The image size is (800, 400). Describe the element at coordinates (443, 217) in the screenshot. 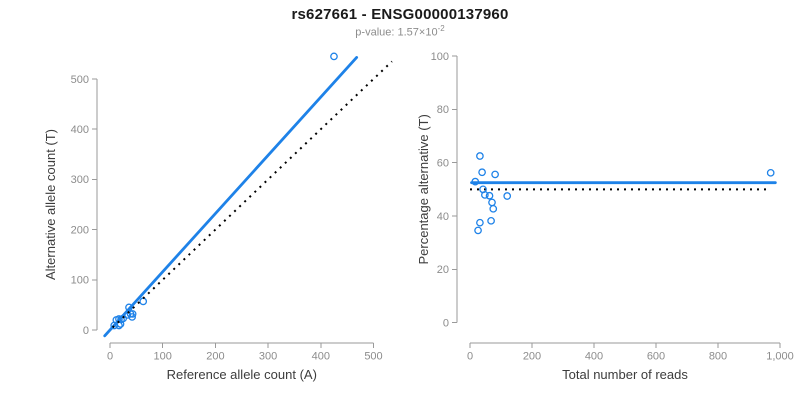

I see `y-tick-label: 40` at that location.